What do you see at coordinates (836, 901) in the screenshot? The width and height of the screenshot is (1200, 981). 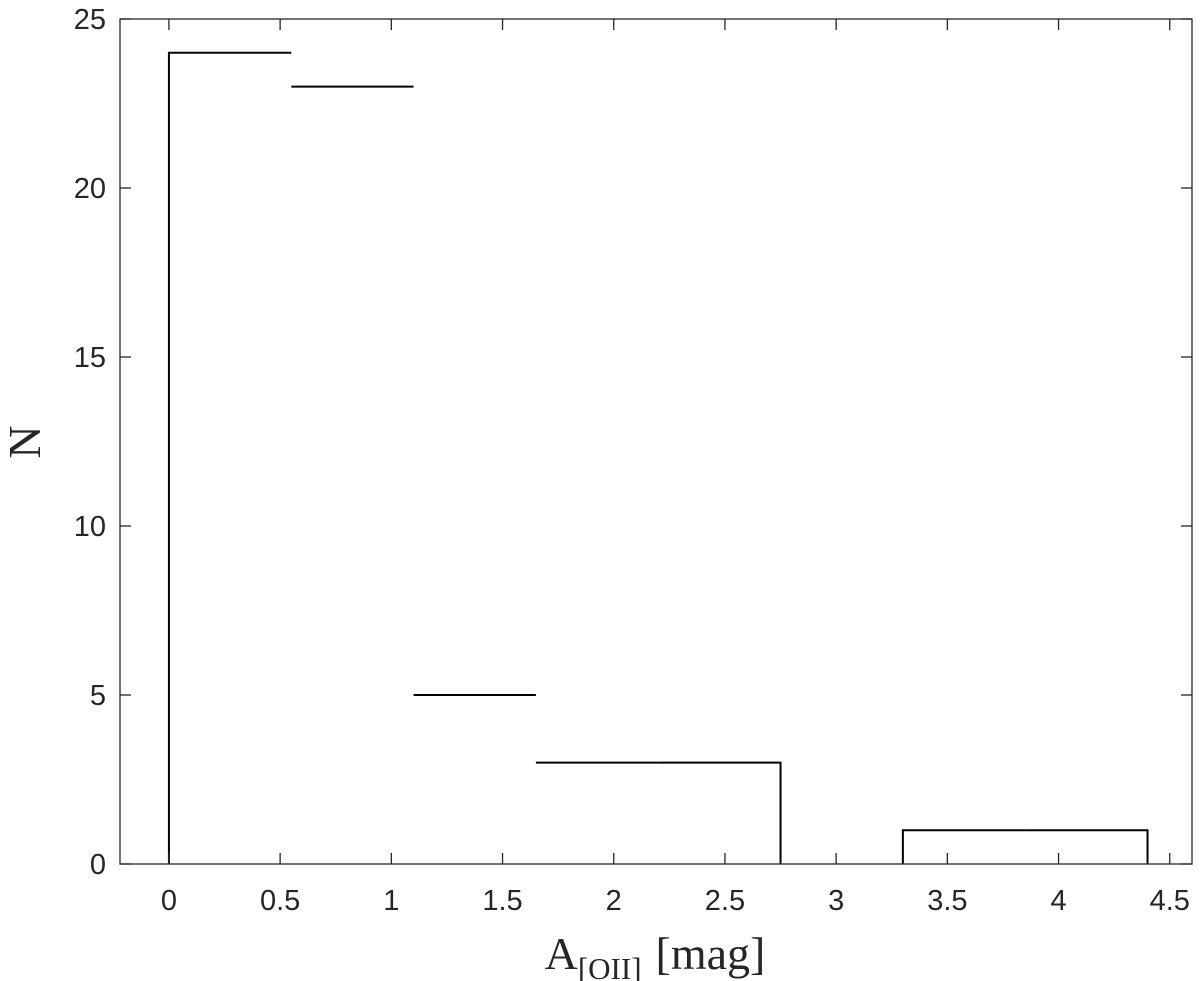 I see `x-tick-label: 3` at bounding box center [836, 901].